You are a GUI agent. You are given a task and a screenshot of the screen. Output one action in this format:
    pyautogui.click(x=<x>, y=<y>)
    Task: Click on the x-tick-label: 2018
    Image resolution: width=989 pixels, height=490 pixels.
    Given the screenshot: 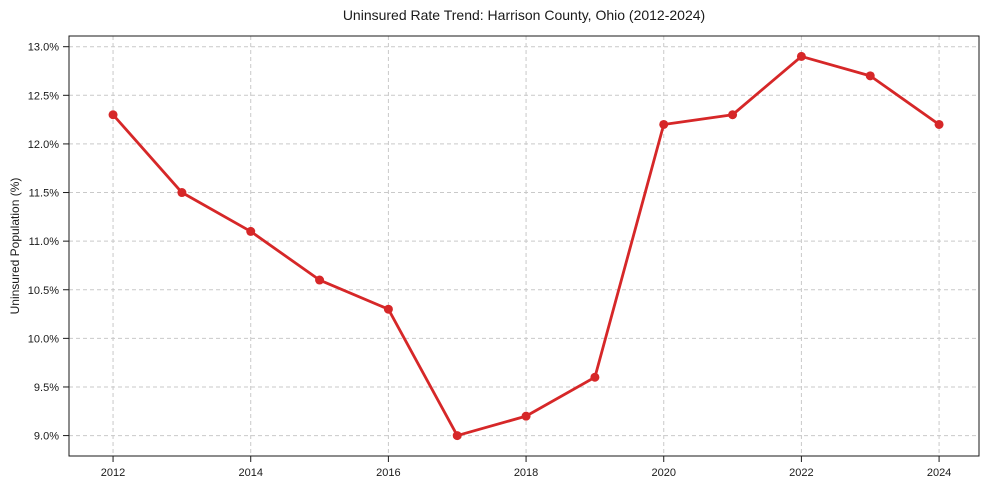 What is the action you would take?
    pyautogui.click(x=526, y=473)
    